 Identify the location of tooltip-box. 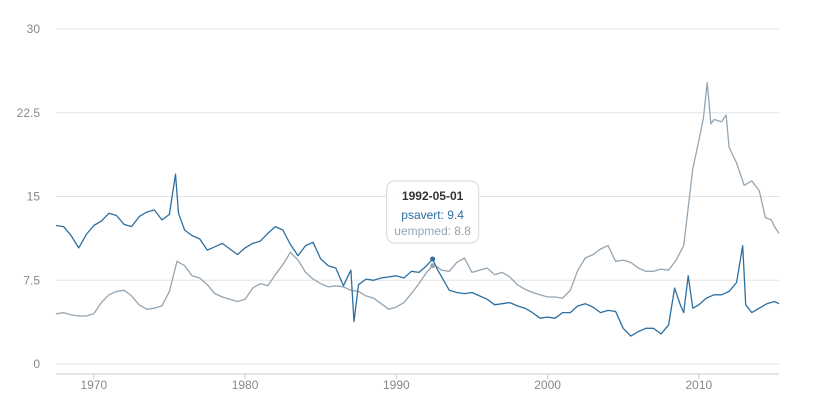
(433, 212).